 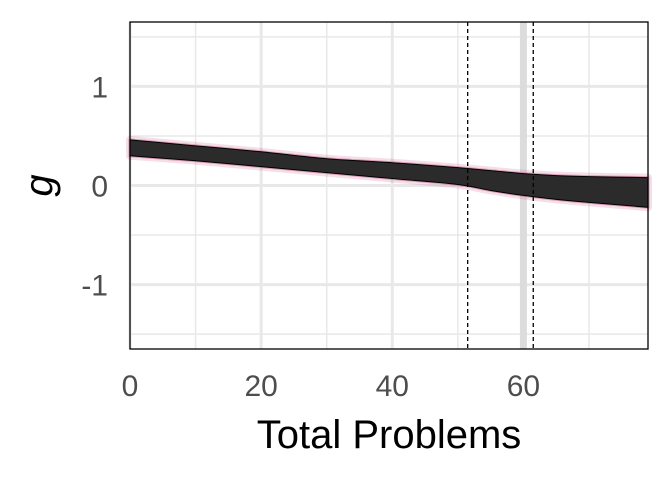 I want to click on vline-layer, so click(x=500, y=185).